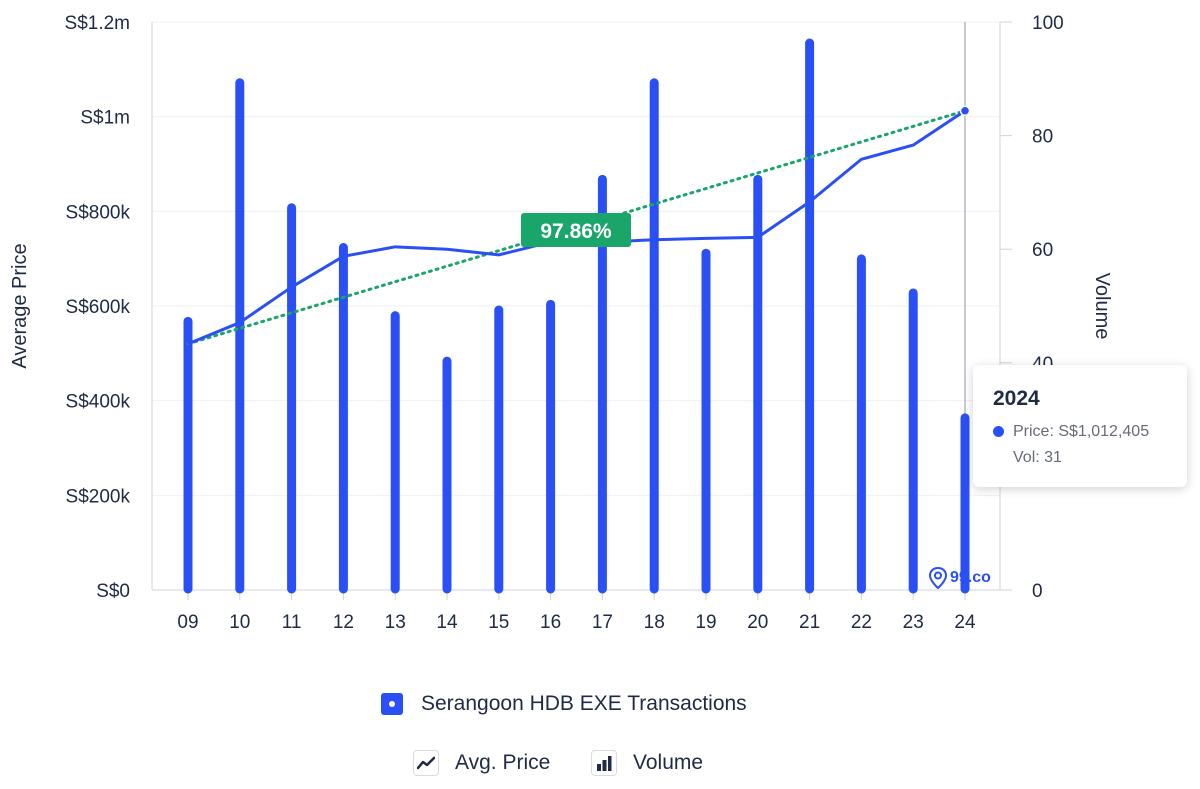 Image resolution: width=1200 pixels, height=789 pixels. I want to click on y-left-tick-label: S$200k, so click(98, 496).